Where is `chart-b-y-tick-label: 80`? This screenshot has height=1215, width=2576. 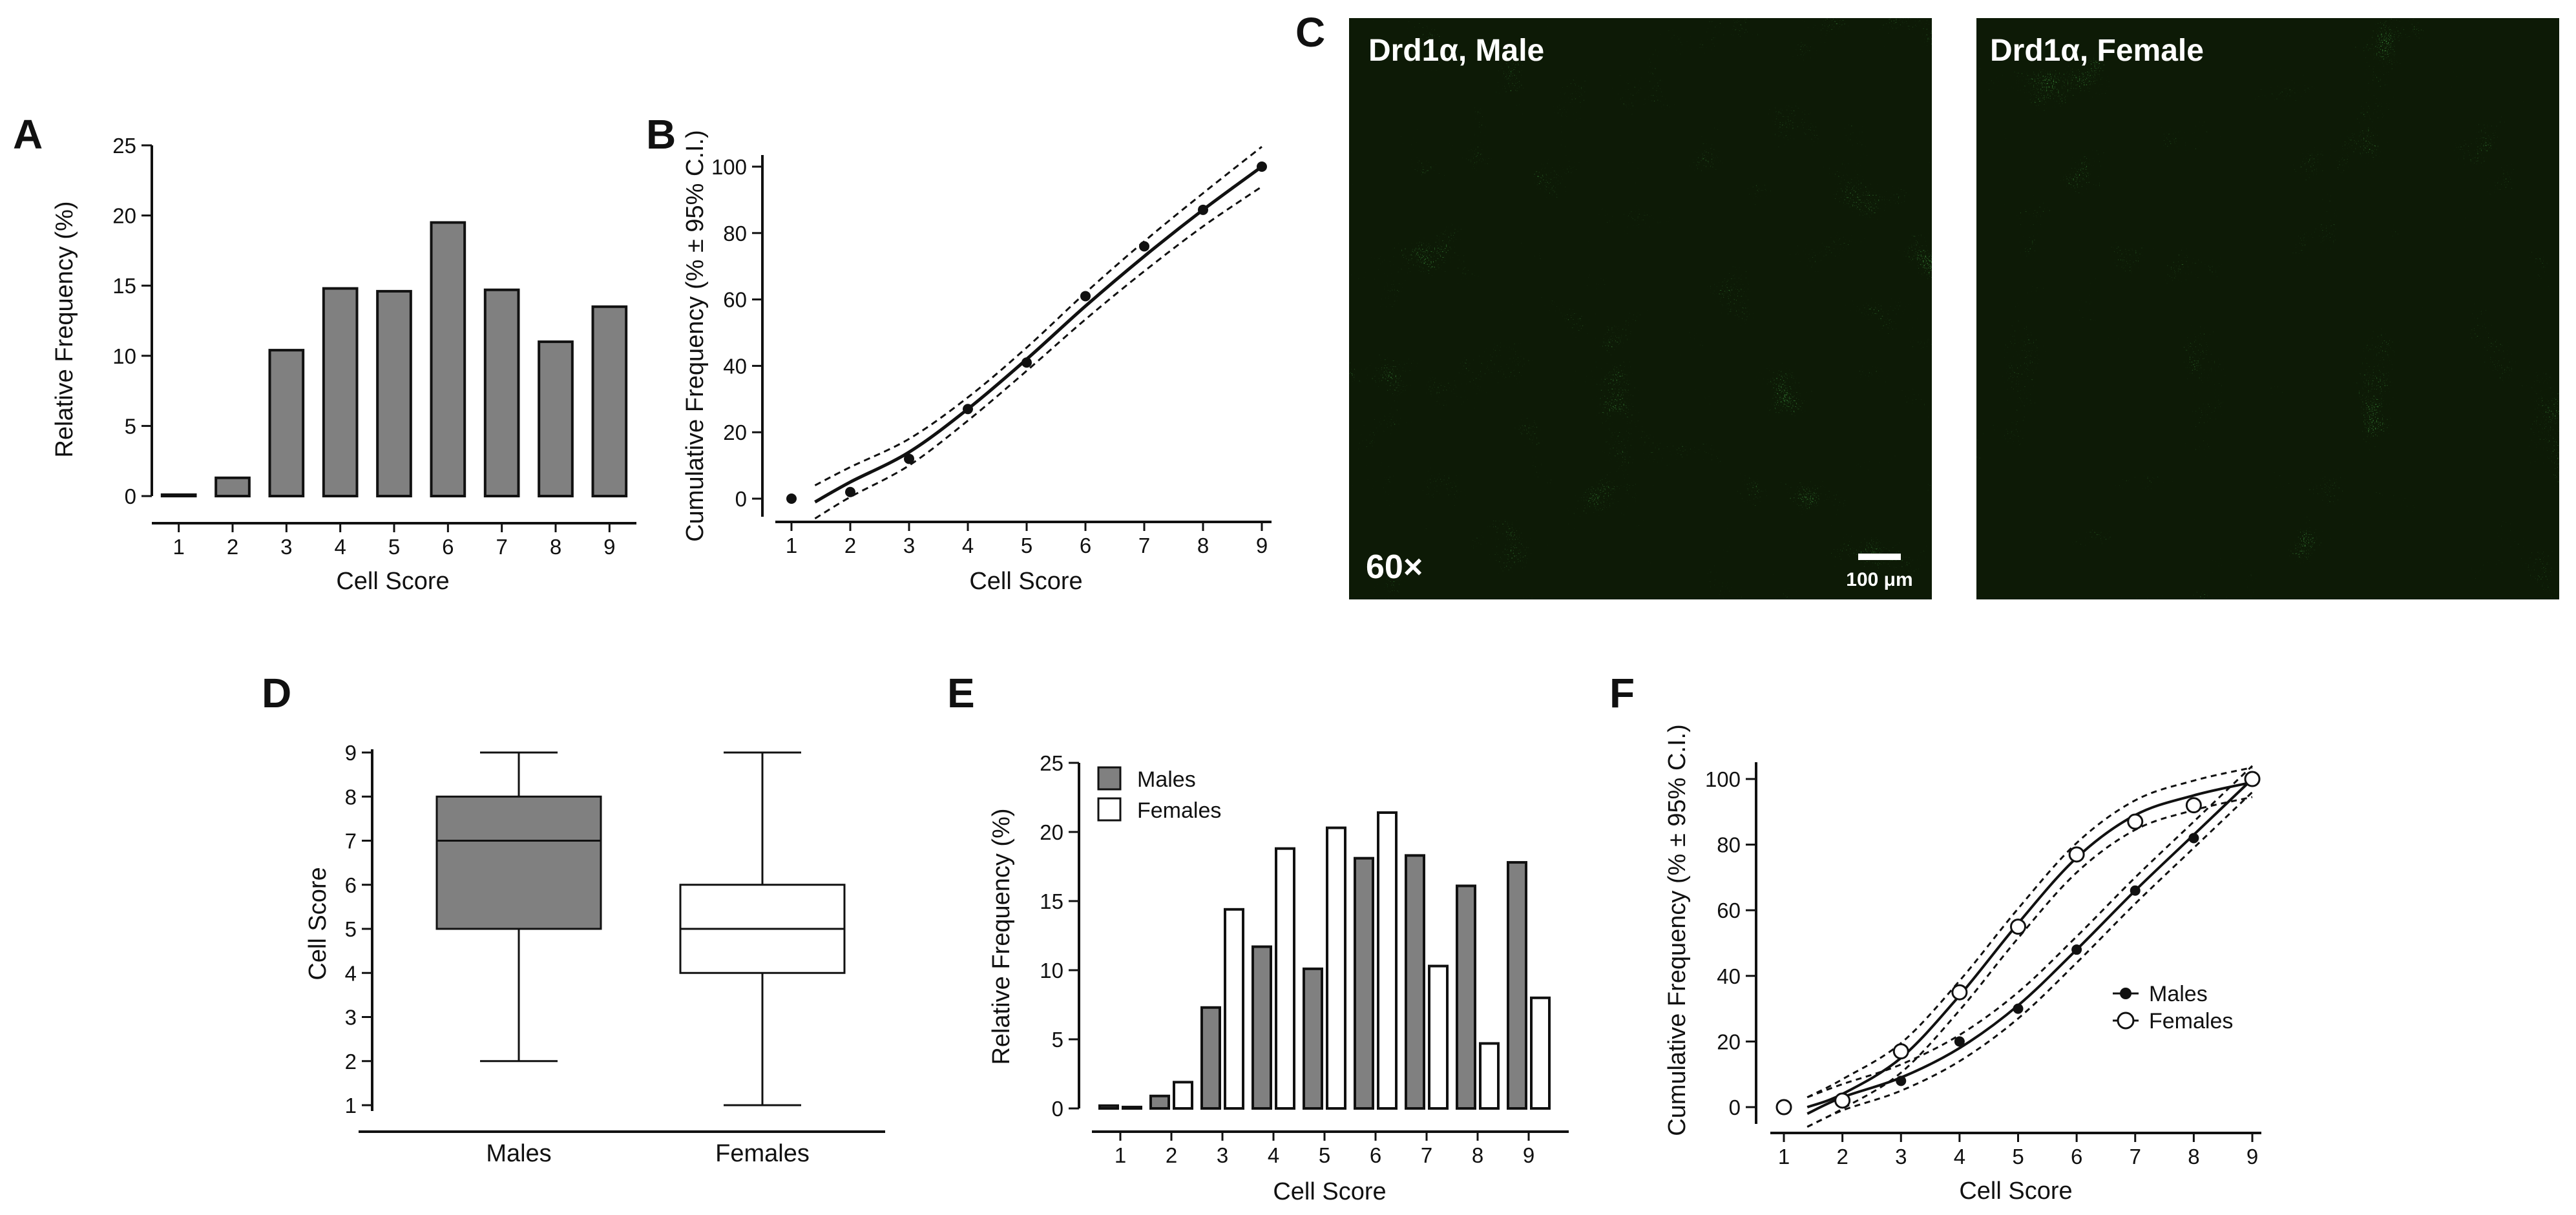 chart-b-y-tick-label: 80 is located at coordinates (735, 233).